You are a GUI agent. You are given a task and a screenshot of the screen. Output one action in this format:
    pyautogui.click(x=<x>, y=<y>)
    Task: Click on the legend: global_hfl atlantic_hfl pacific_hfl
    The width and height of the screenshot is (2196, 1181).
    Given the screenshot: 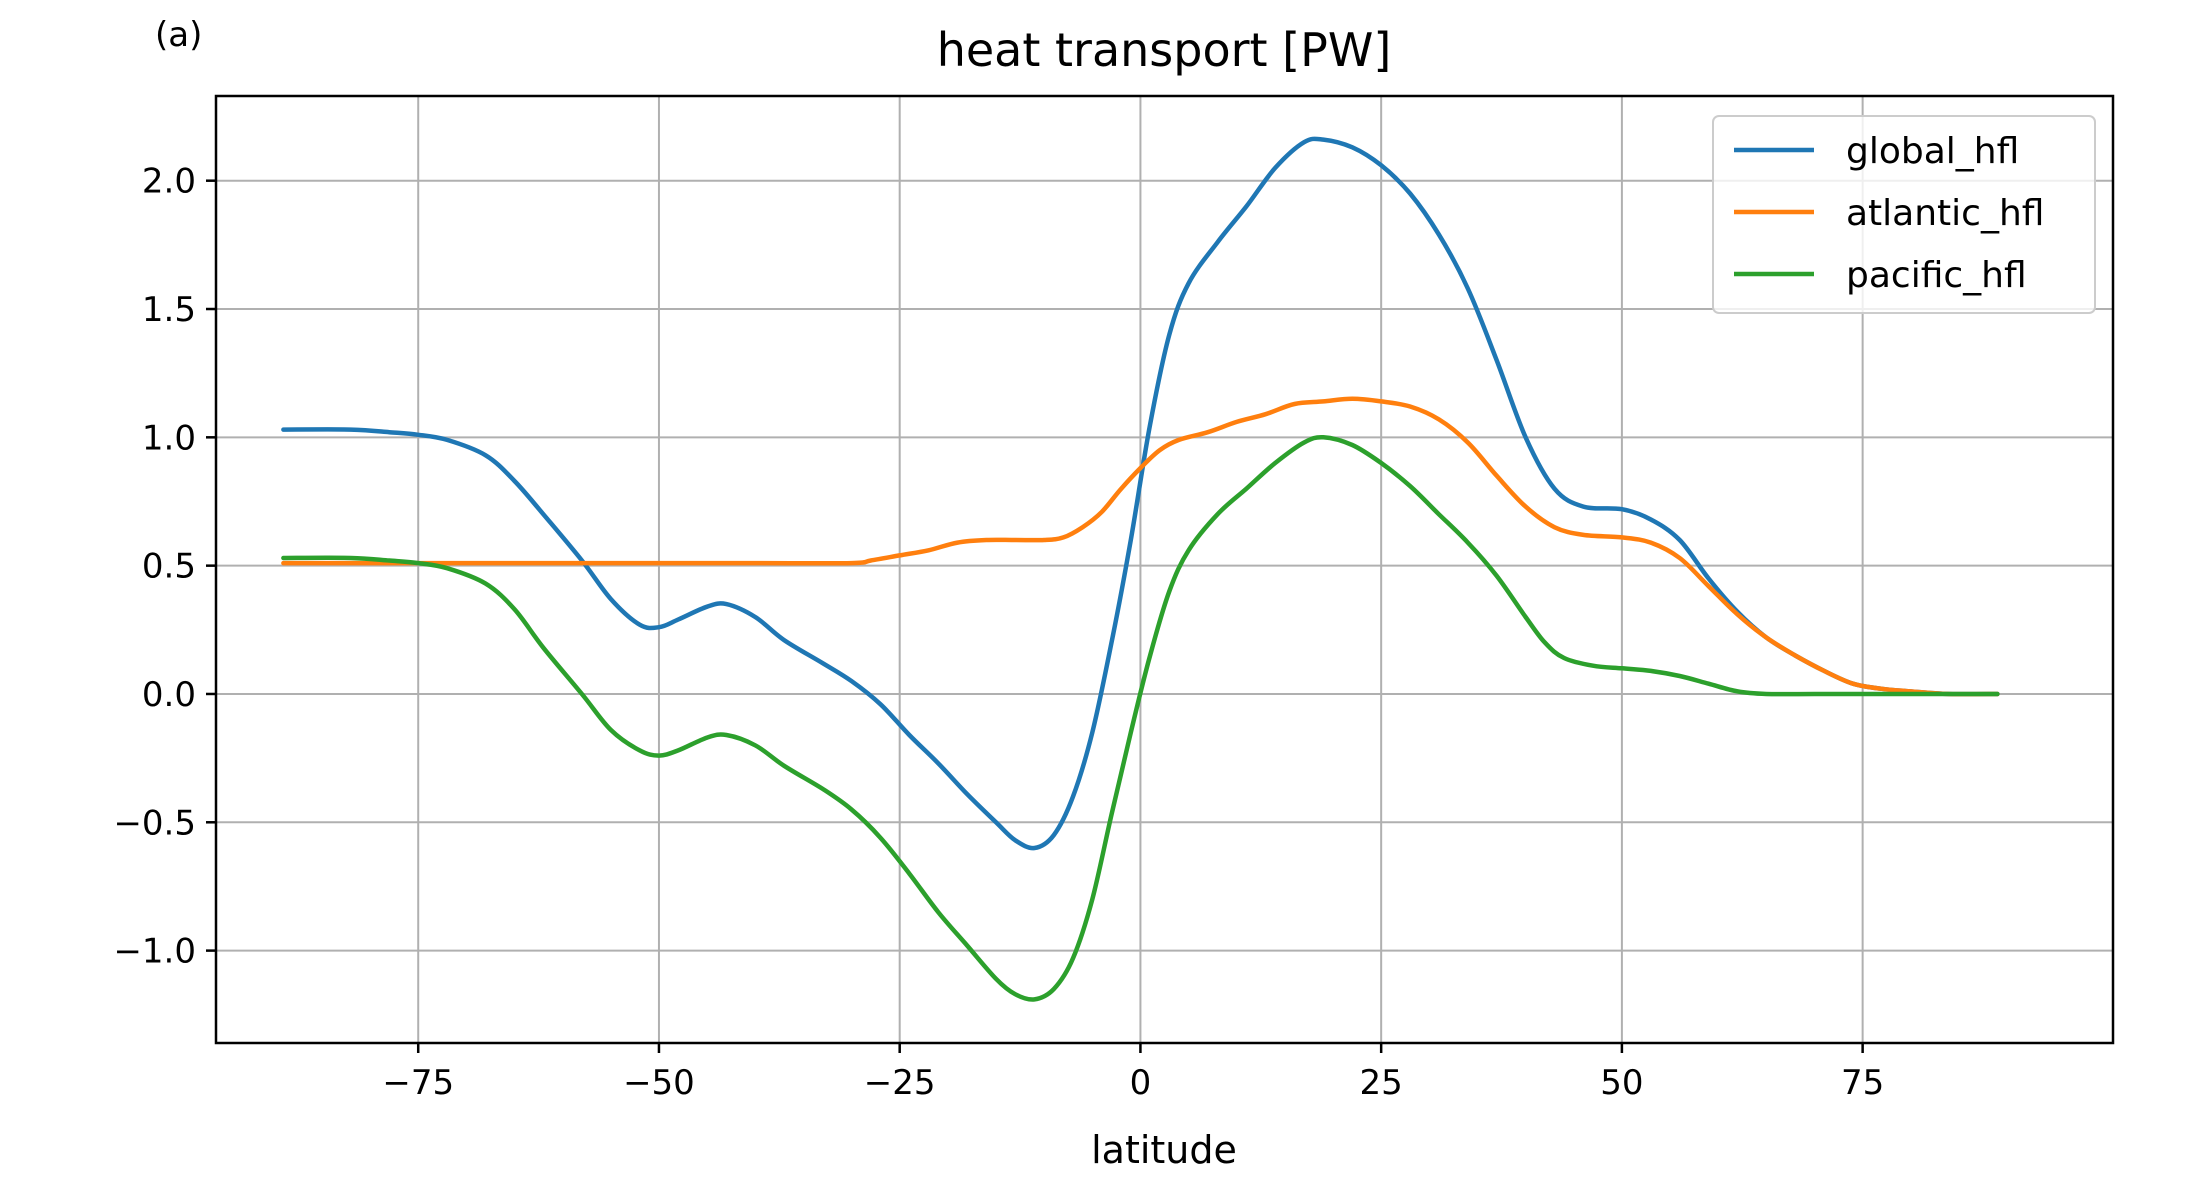 What is the action you would take?
    pyautogui.click(x=1904, y=214)
    